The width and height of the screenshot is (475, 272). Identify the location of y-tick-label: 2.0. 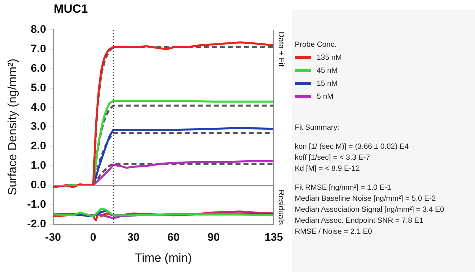
(38, 146).